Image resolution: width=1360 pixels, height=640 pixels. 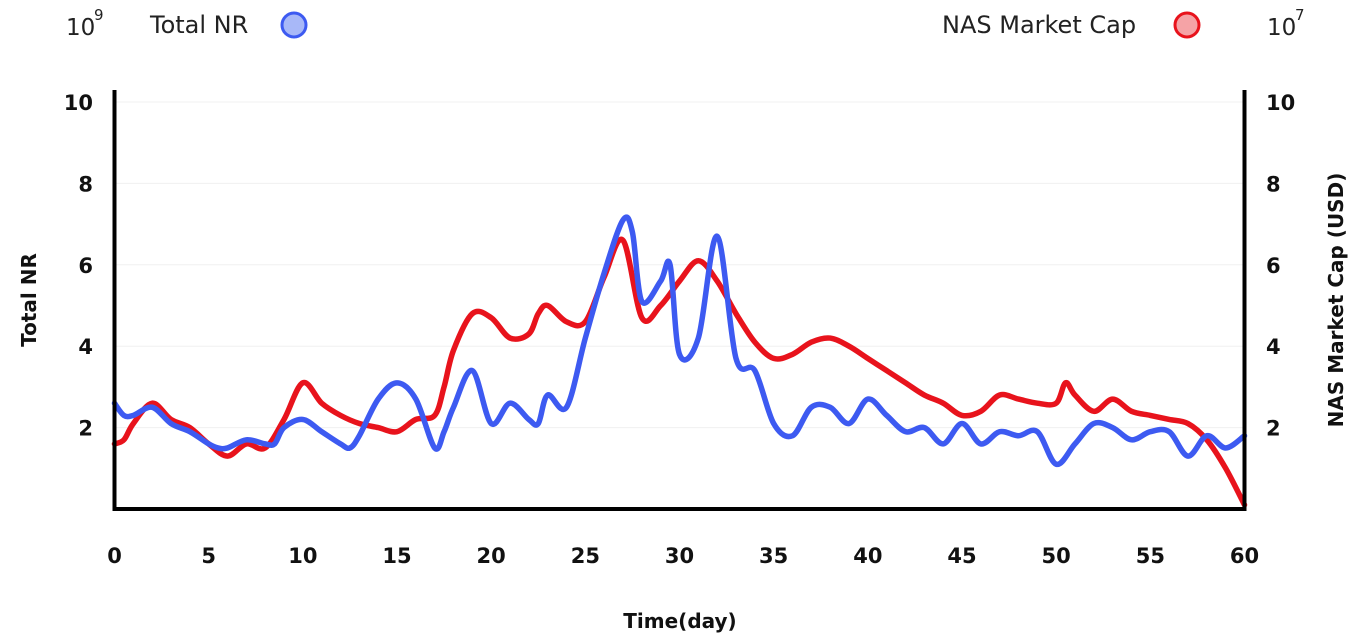 What do you see at coordinates (29, 300) in the screenshot?
I see `left-axis-title: Total NR` at bounding box center [29, 300].